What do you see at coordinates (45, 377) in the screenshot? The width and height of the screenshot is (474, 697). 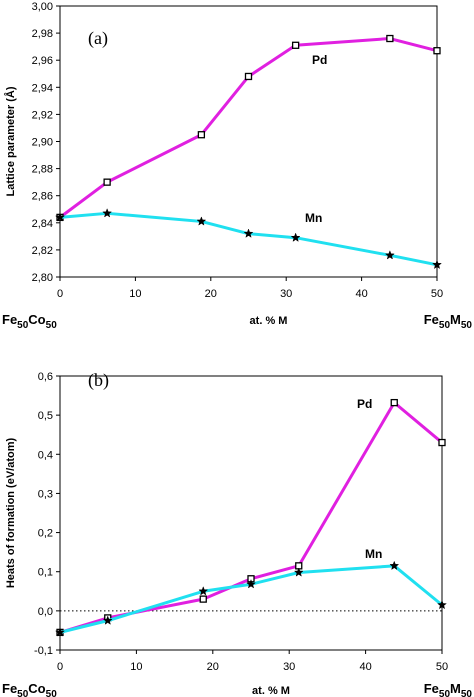 I see `y-tick-label: 0,6` at bounding box center [45, 377].